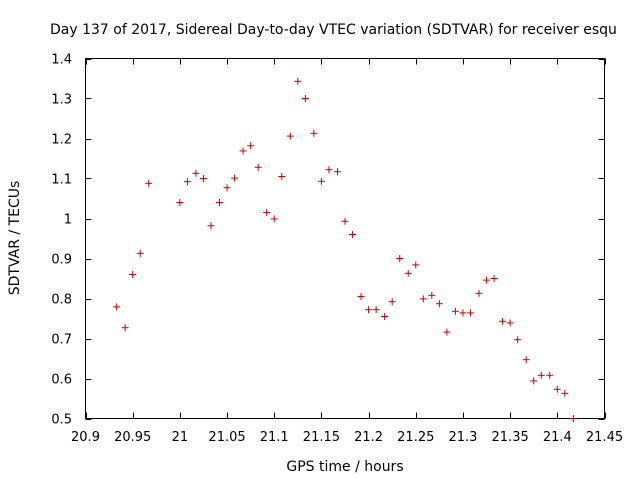 This screenshot has width=640, height=480. What do you see at coordinates (61, 420) in the screenshot?
I see `y-tick-label: 0.5` at bounding box center [61, 420].